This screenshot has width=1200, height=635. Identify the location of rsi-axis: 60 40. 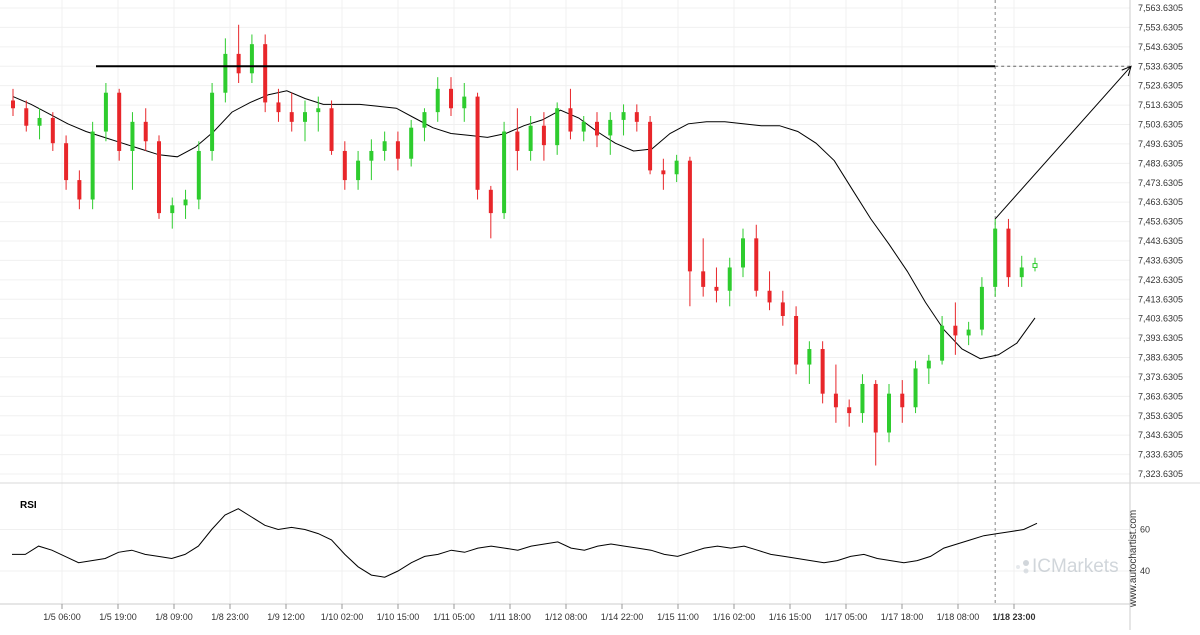
(1145, 549).